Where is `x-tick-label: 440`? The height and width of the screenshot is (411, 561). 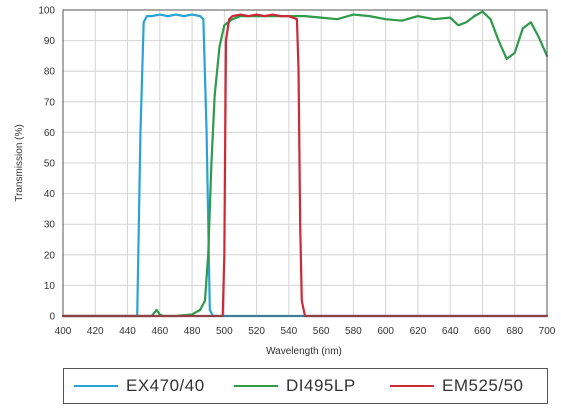 x-tick-label: 440 is located at coordinates (127, 331).